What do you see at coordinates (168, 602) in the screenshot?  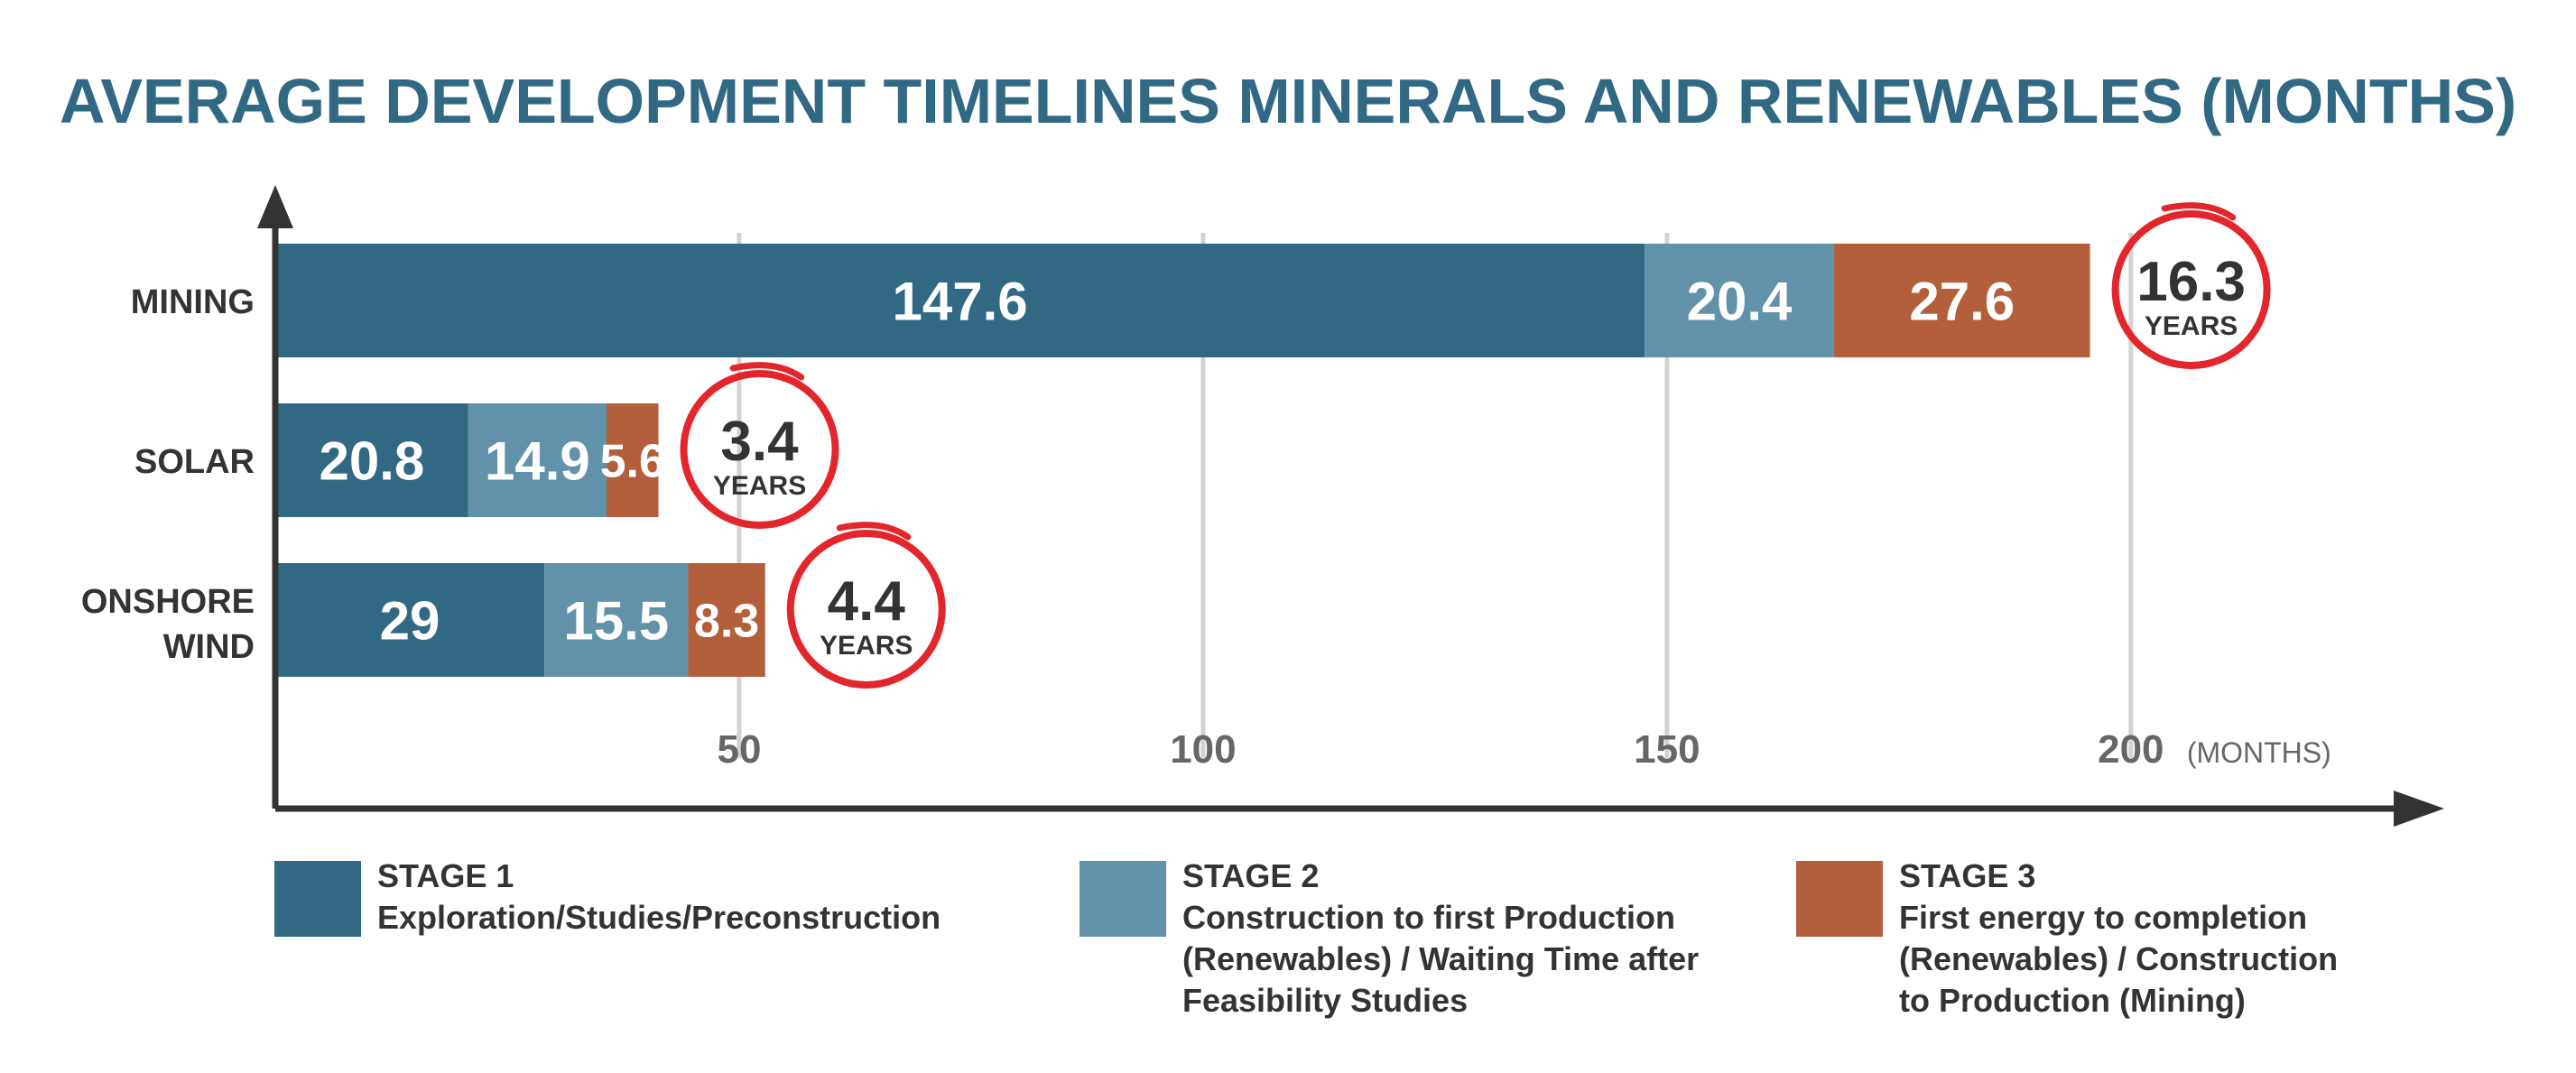 I see `category-label: ONSHORE` at bounding box center [168, 602].